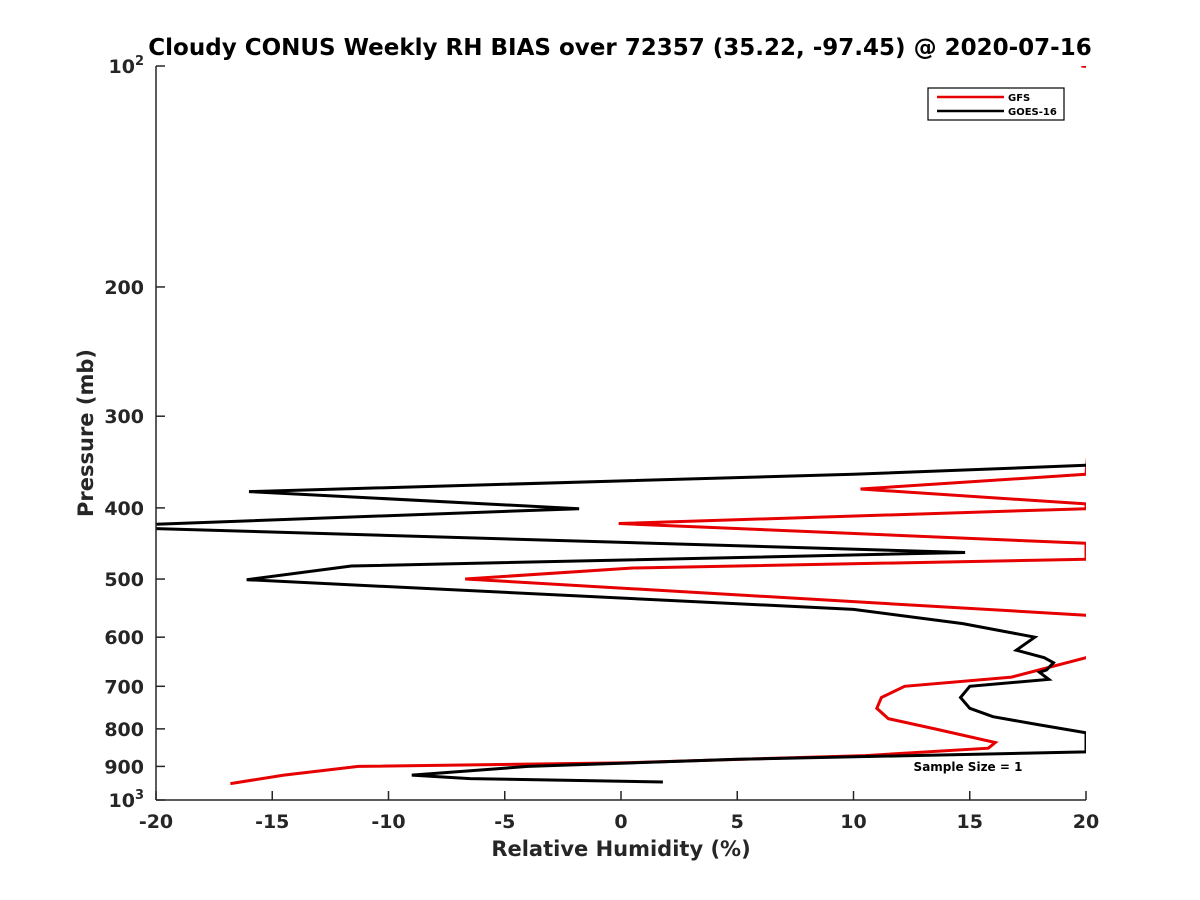 The width and height of the screenshot is (1200, 900). What do you see at coordinates (620, 849) in the screenshot?
I see `x-axis-label: Relative Humidity (%)` at bounding box center [620, 849].